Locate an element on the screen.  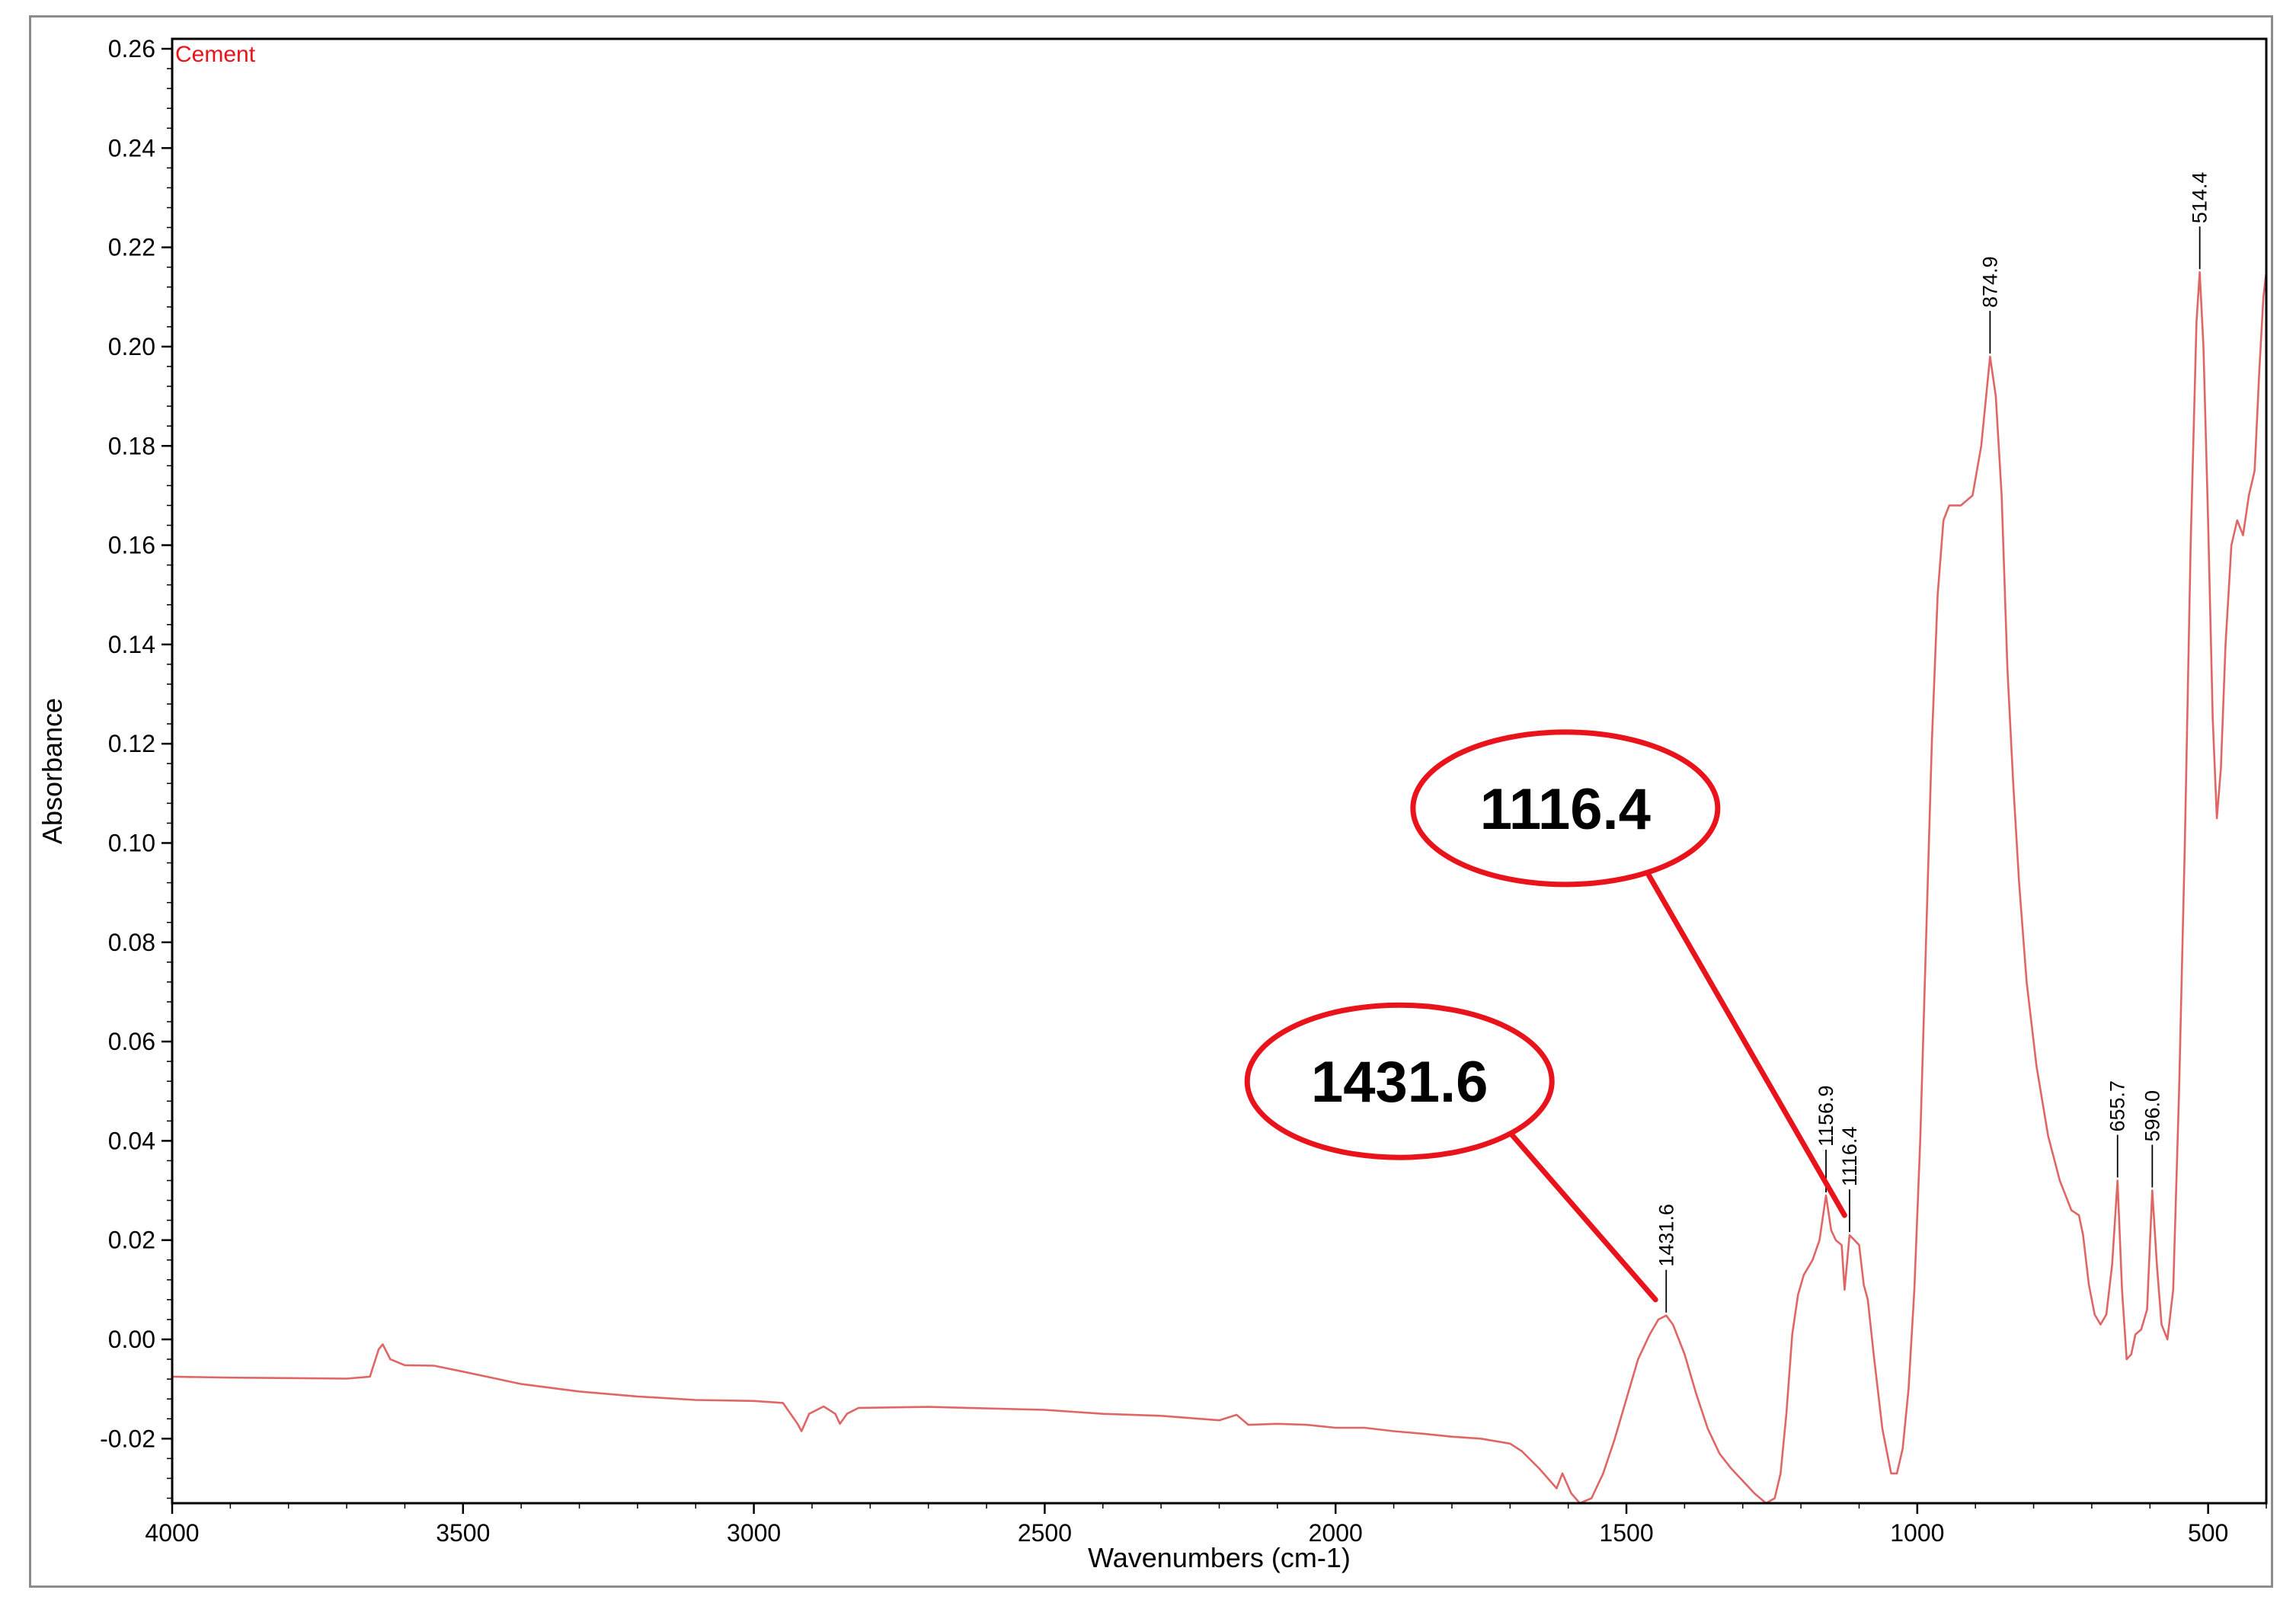
callout-label: 1116.4 is located at coordinates (1565, 809).